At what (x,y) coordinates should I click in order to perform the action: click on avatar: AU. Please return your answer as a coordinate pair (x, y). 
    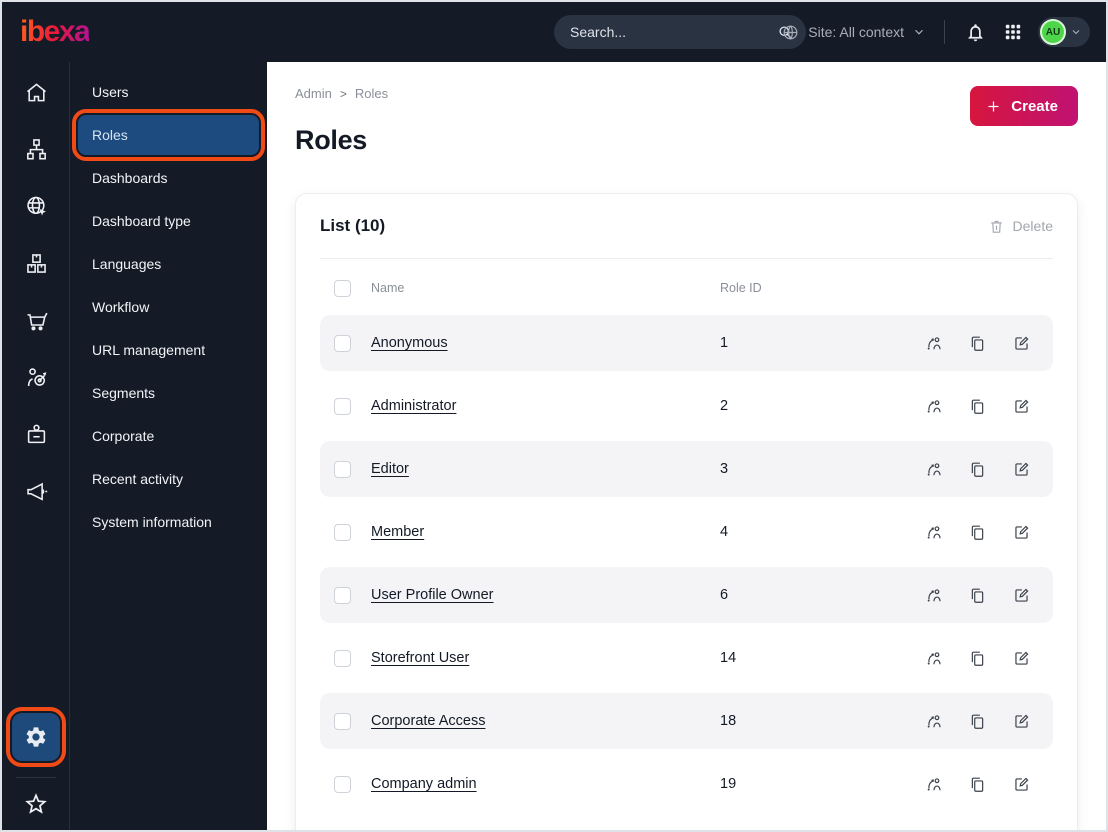
    Looking at the image, I should click on (1053, 32).